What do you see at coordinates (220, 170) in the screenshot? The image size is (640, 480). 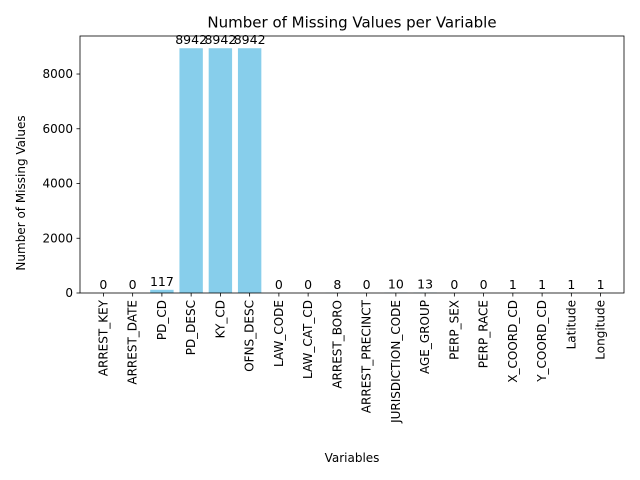 I see `bar-ky-cd` at bounding box center [220, 170].